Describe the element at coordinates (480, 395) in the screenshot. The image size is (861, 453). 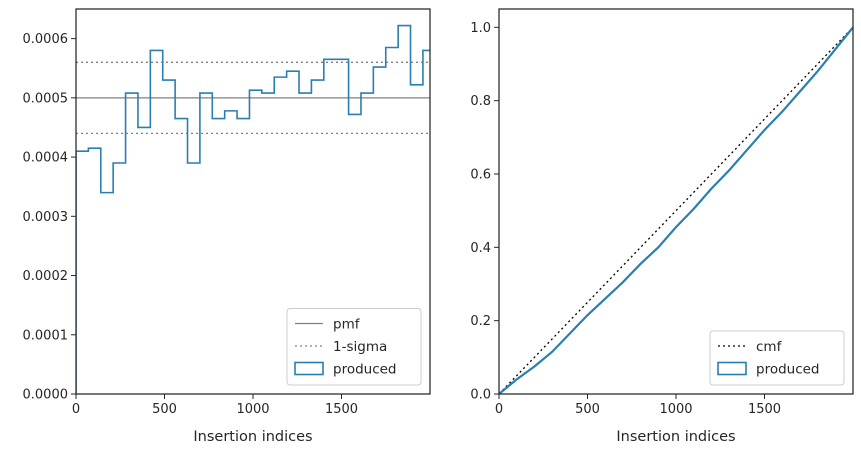
I see `y-tick-label: 0.0` at that location.